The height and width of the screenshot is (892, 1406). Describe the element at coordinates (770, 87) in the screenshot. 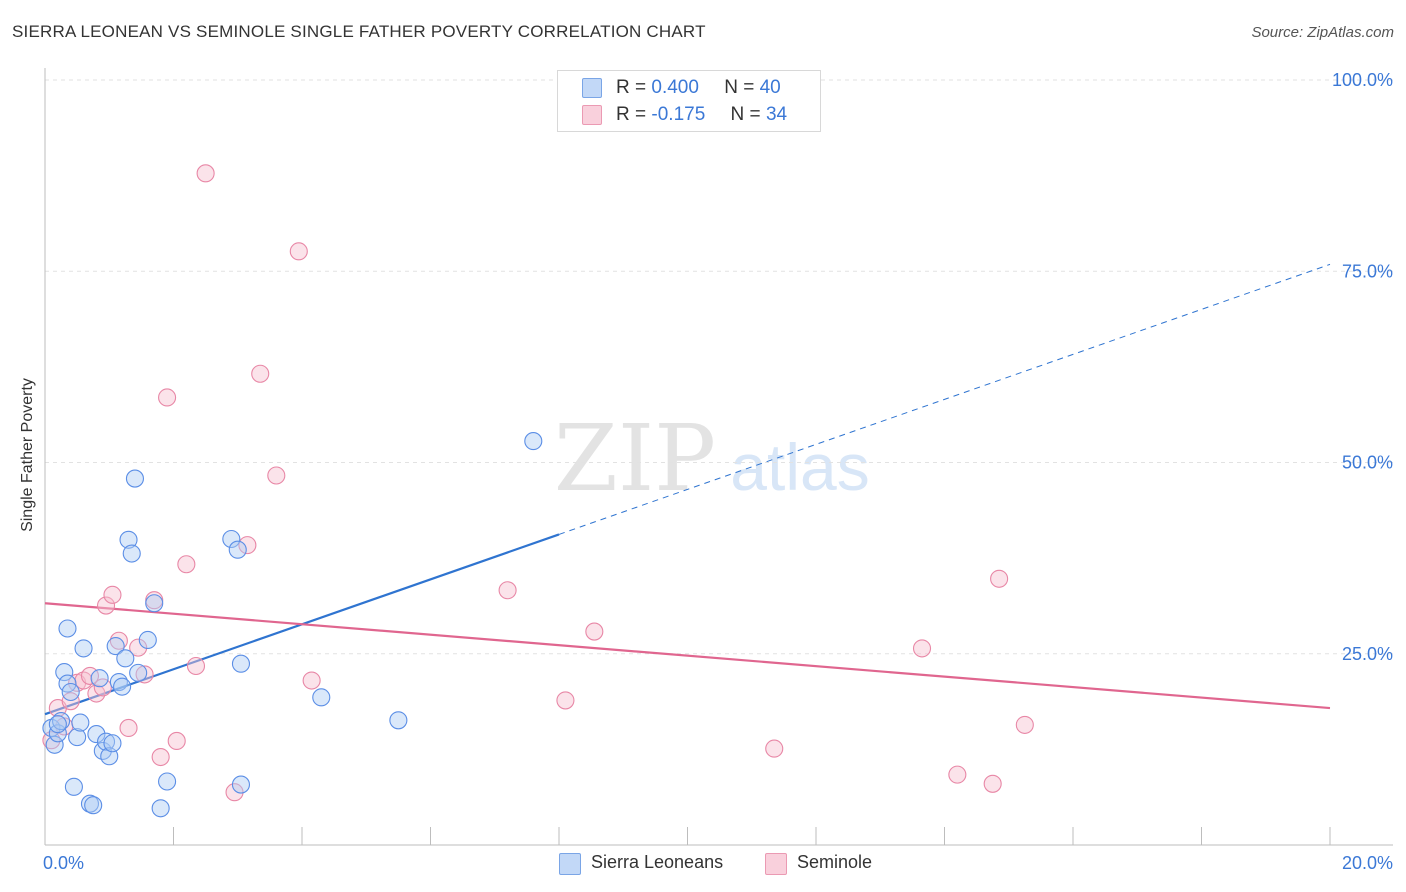

I see `legend-n-value: 40` at that location.